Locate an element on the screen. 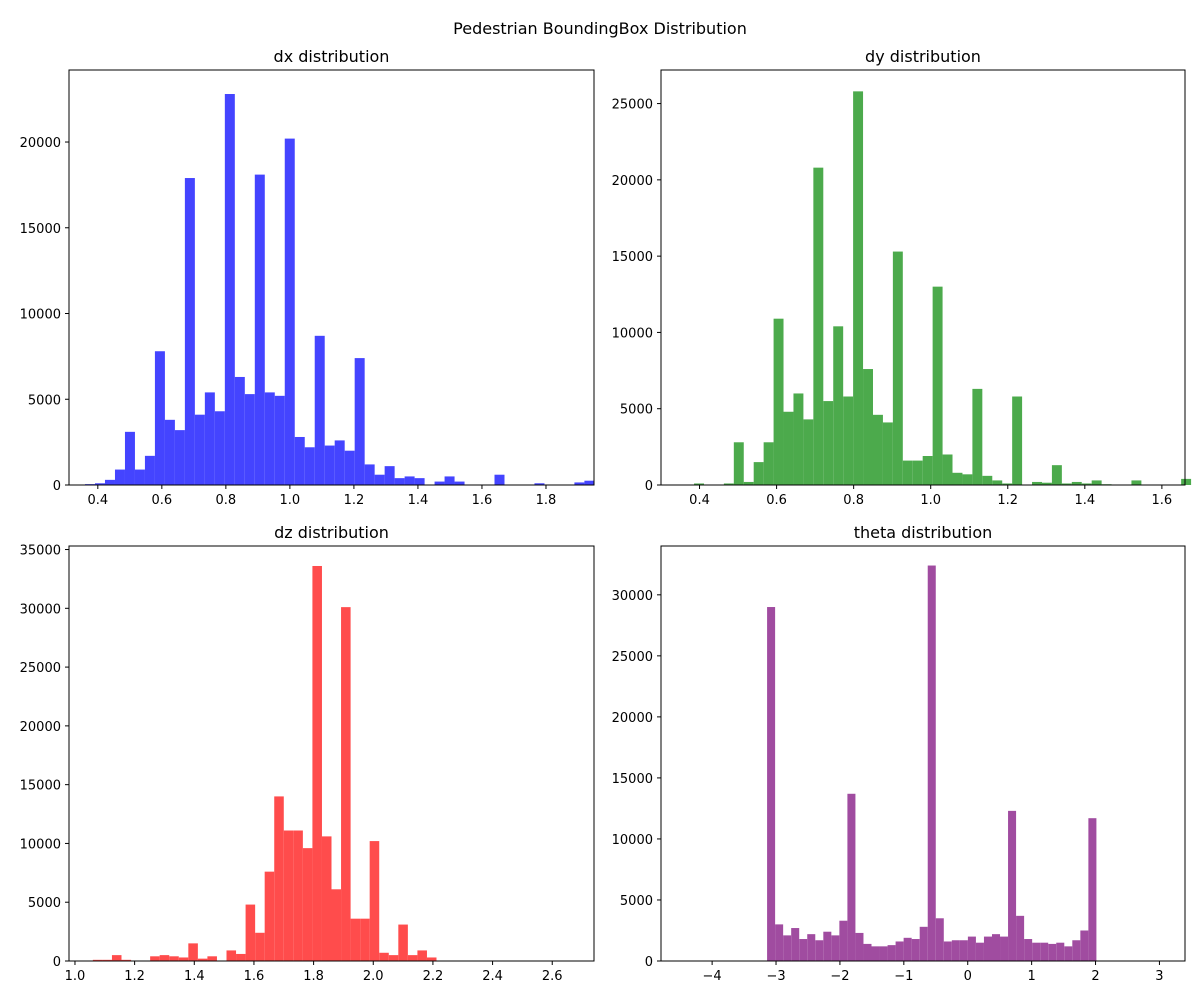 This screenshot has height=1000, width=1200. dx-y-tick-label: 20000 is located at coordinates (40, 143).